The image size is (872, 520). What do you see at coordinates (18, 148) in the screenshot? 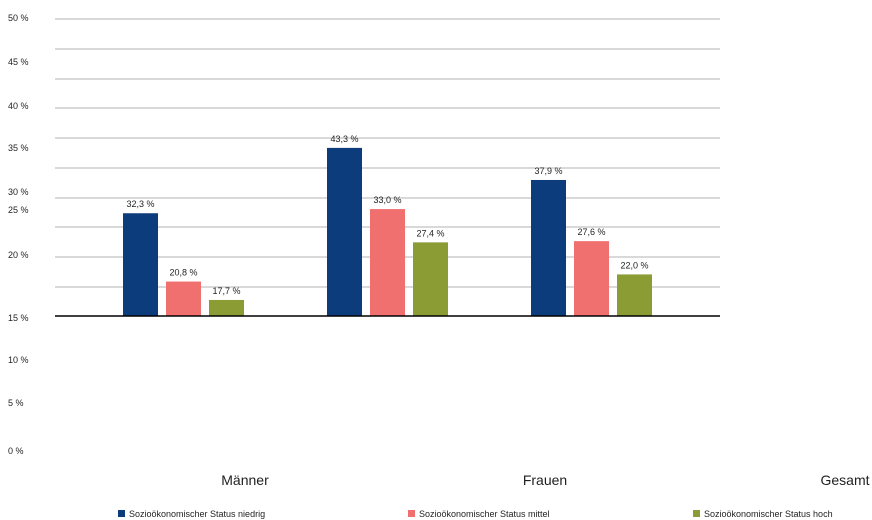
I see `y-tick-label: 35 %` at bounding box center [18, 148].